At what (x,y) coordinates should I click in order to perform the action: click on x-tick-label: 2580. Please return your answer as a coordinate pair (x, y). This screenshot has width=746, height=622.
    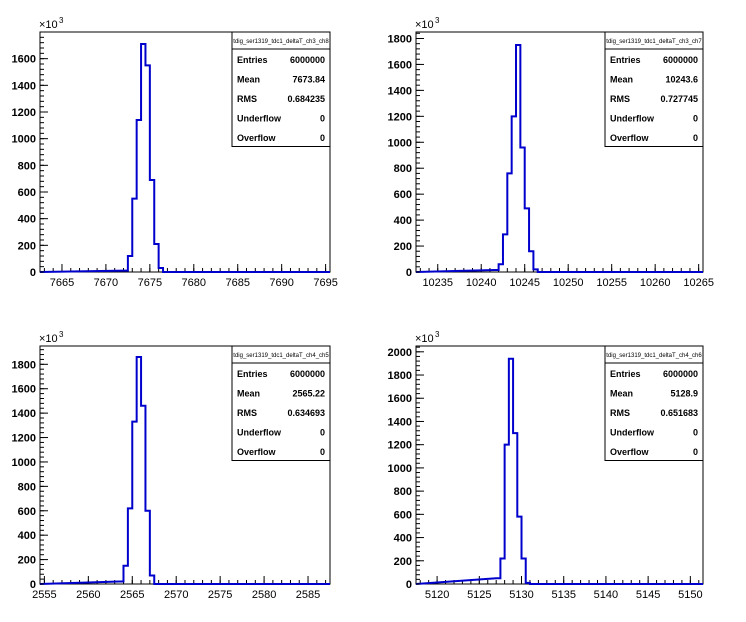
    Looking at the image, I should click on (264, 595).